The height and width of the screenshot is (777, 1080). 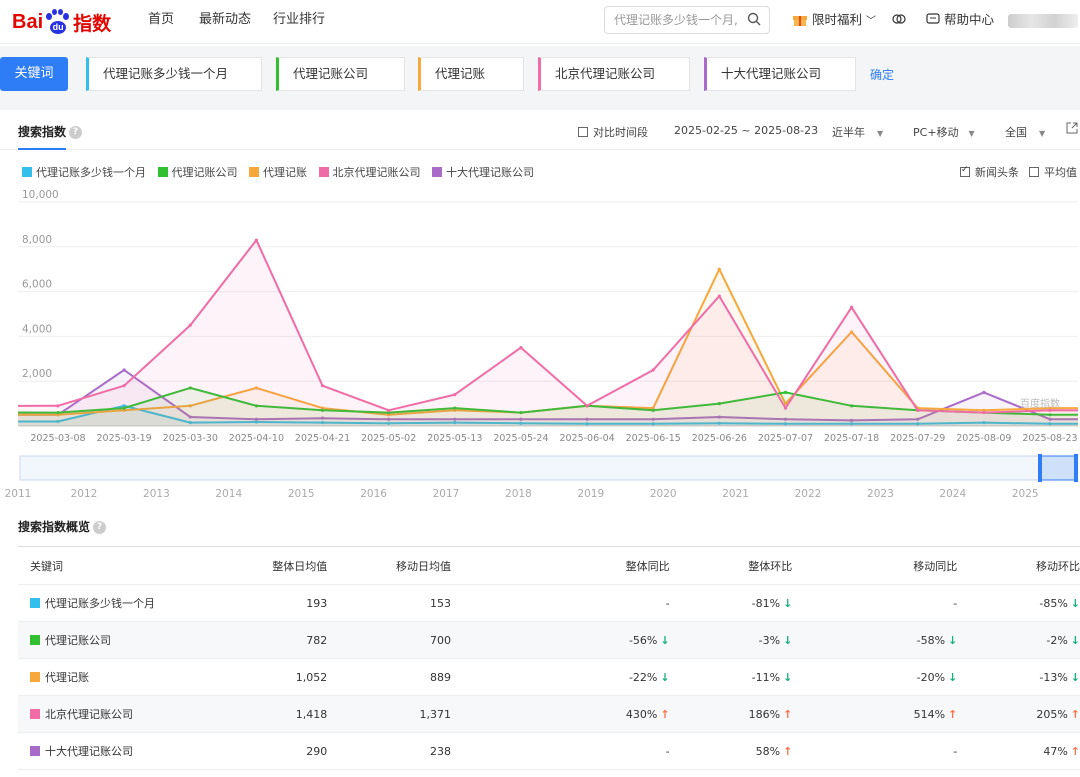 I want to click on nav-home: 首页, so click(x=161, y=19).